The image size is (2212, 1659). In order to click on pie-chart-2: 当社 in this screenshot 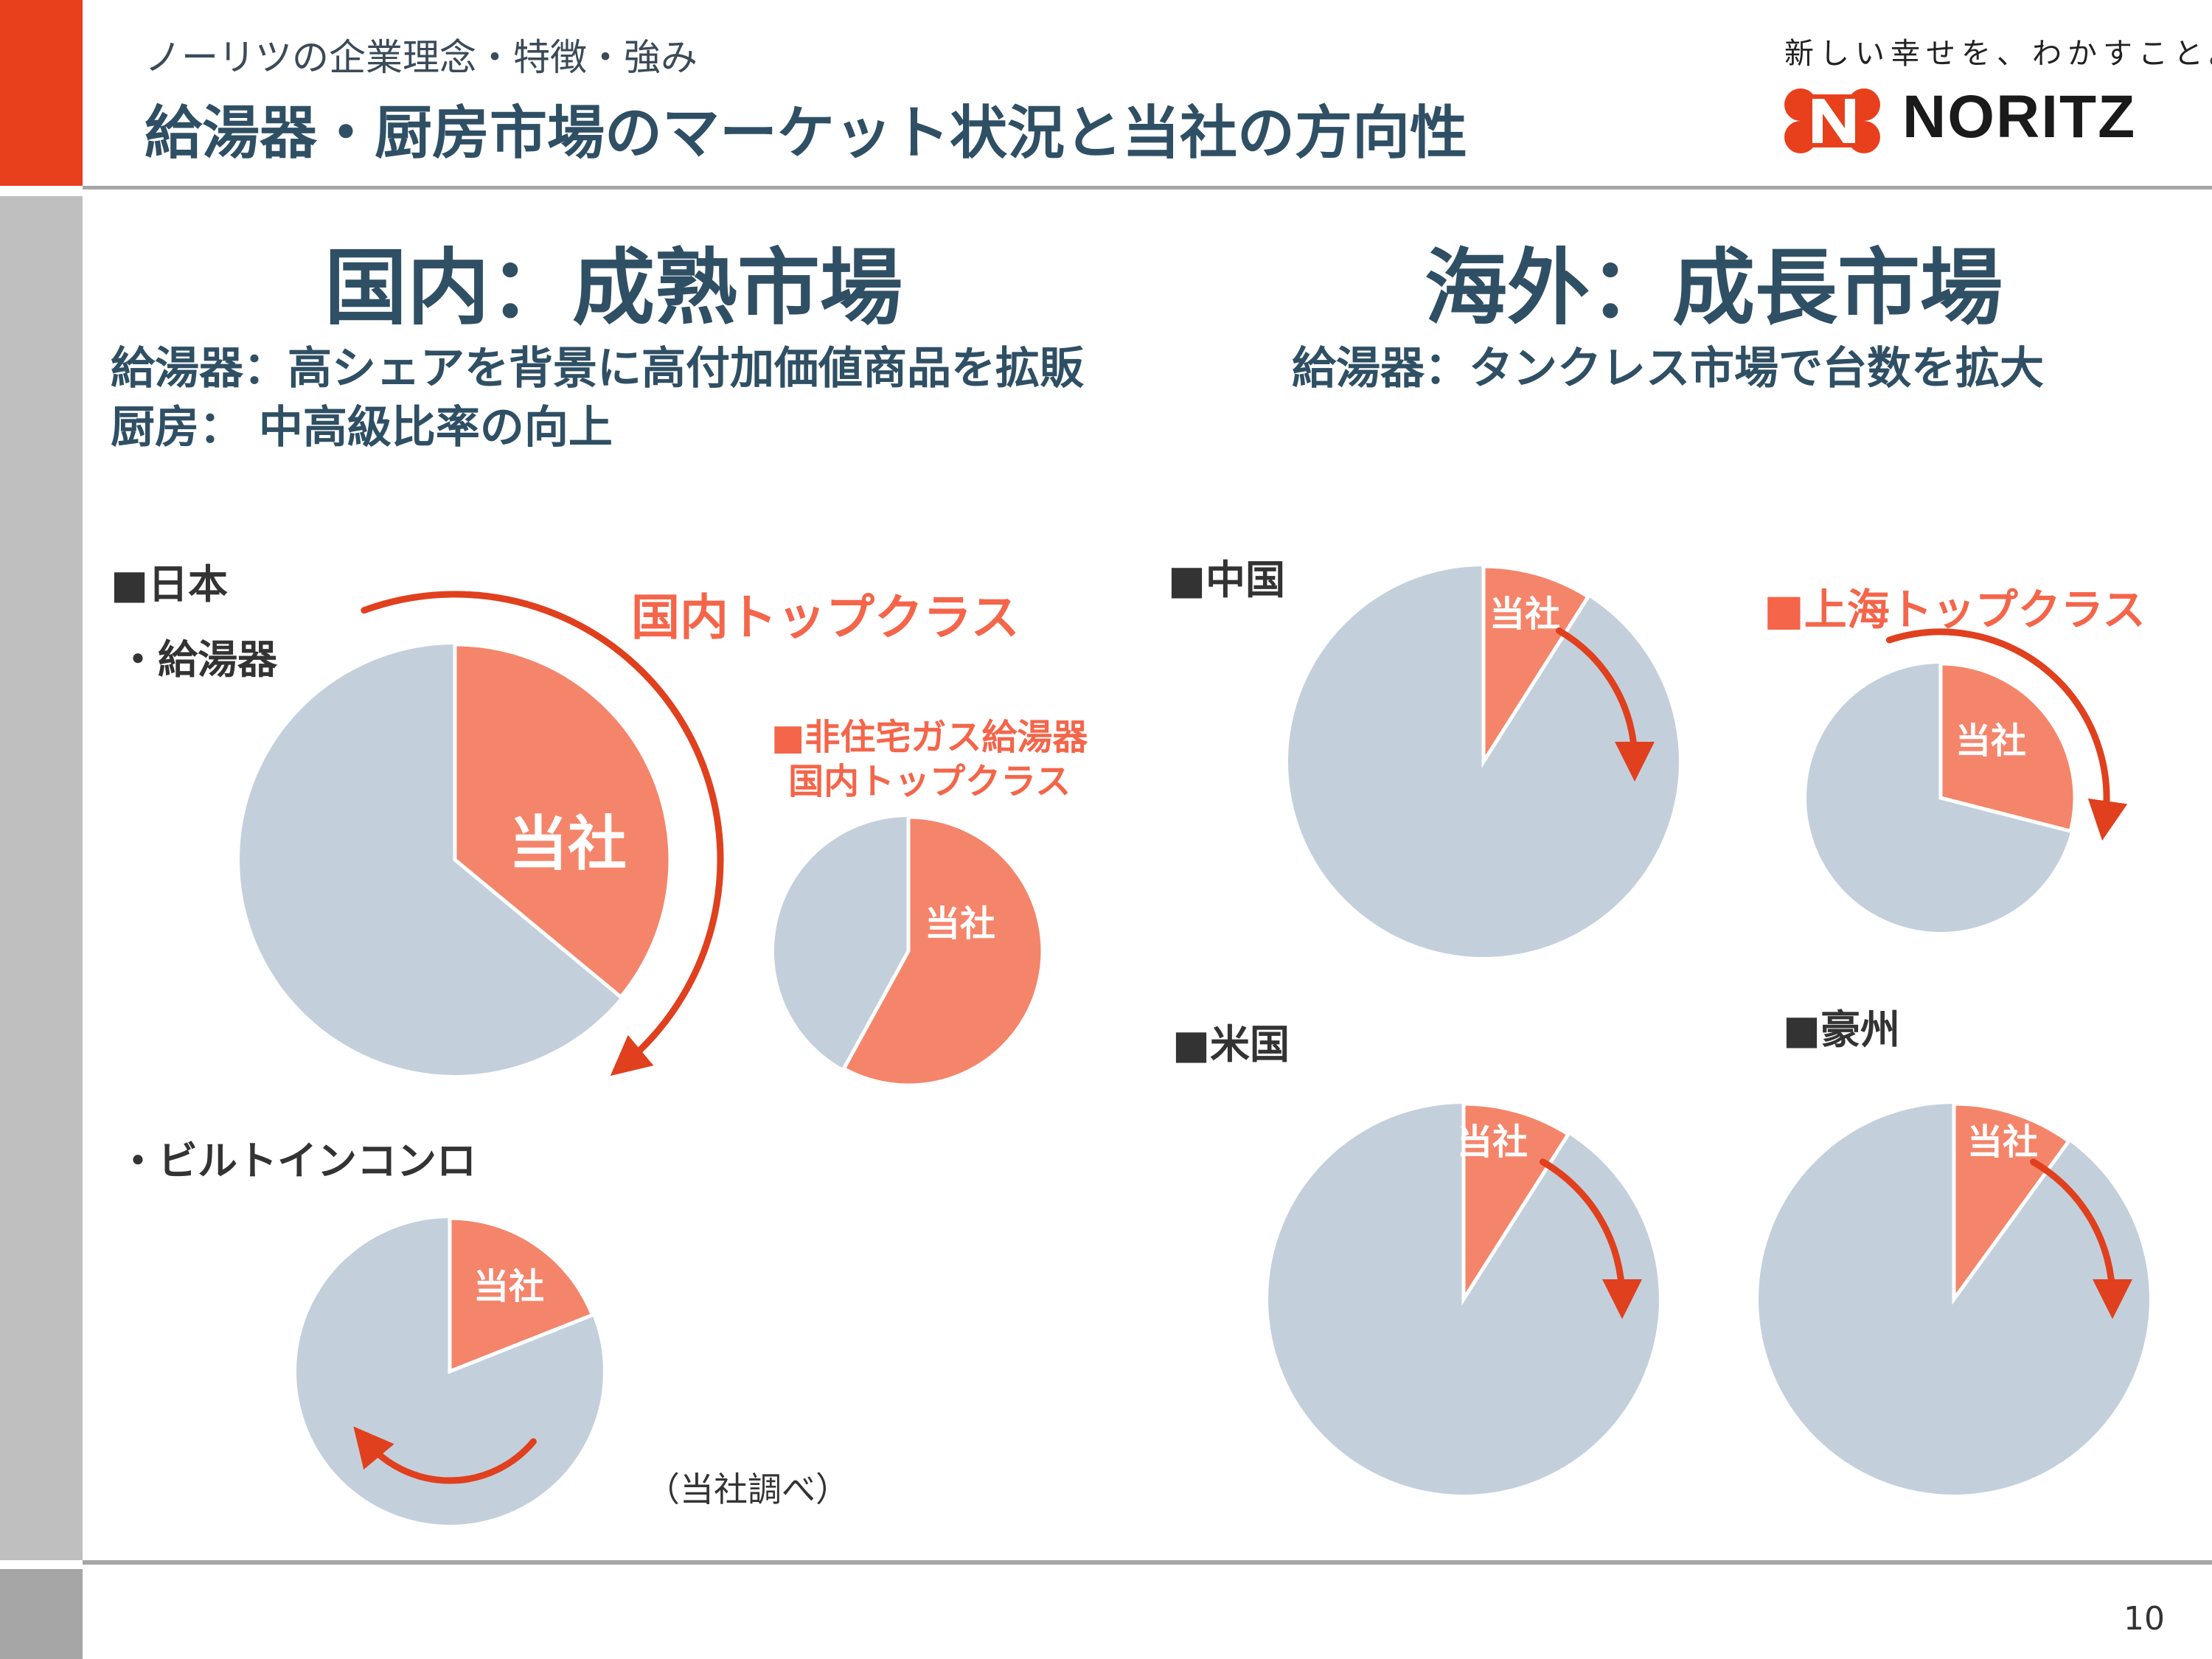, I will do `click(909, 951)`.